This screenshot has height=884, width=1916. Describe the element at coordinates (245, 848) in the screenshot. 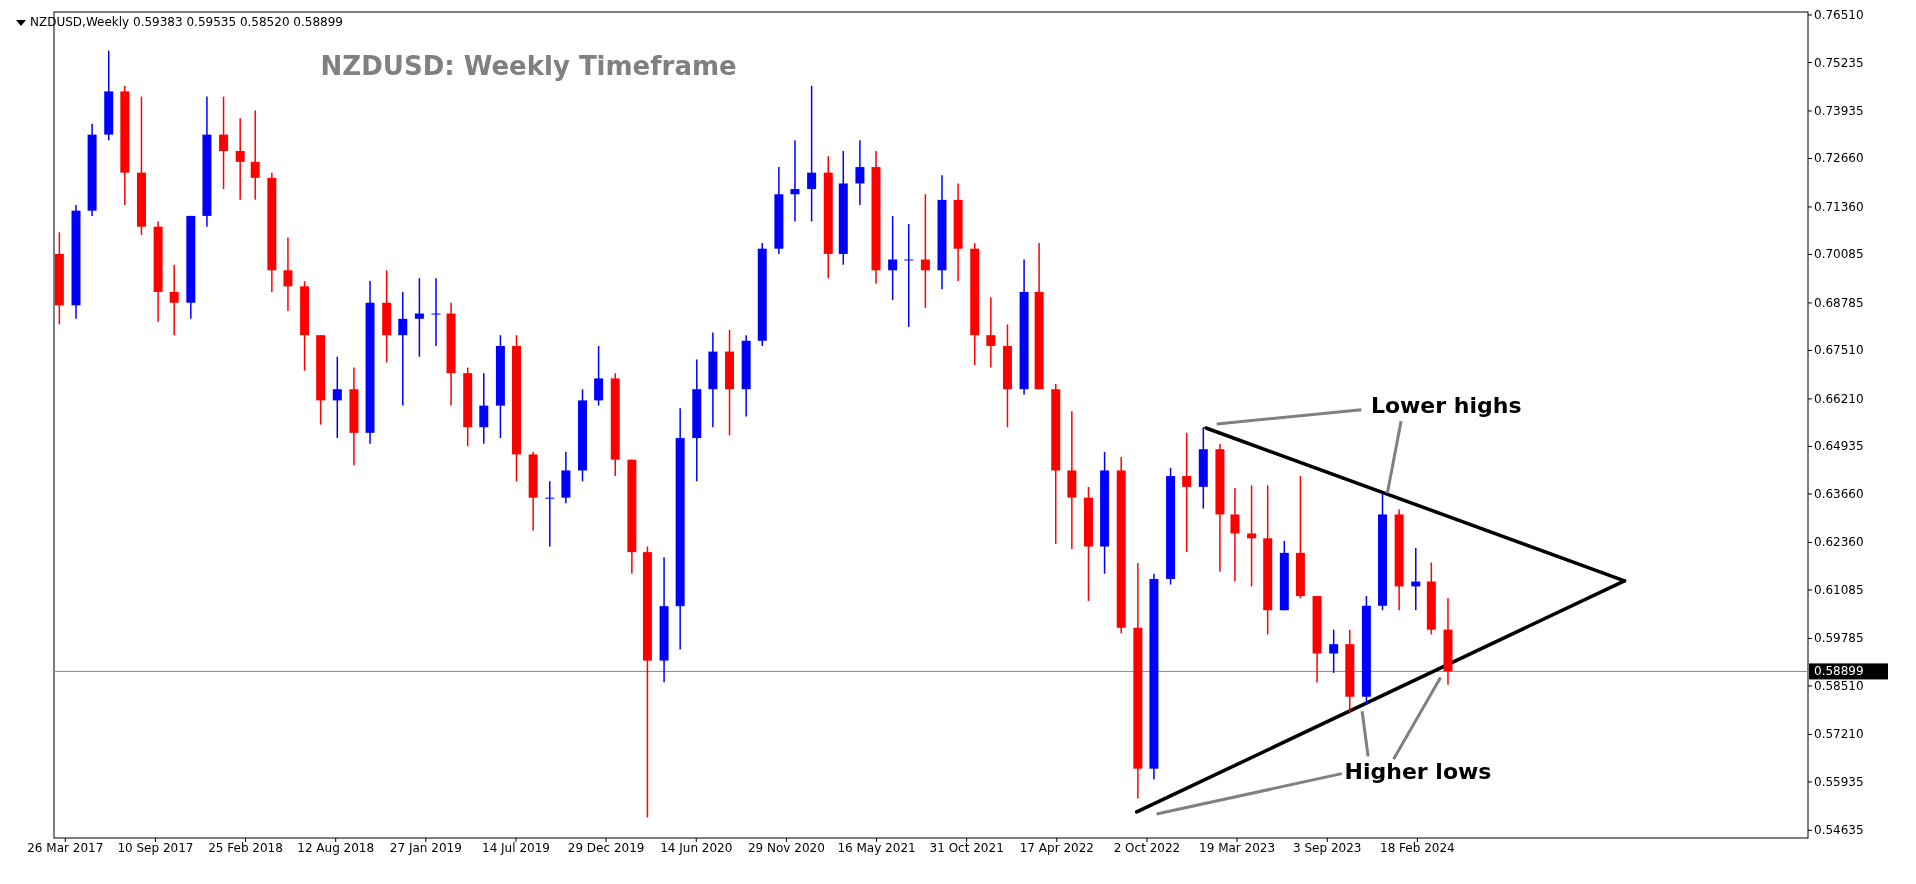

I see `x-tick-label: 25 Feb 2018` at that location.